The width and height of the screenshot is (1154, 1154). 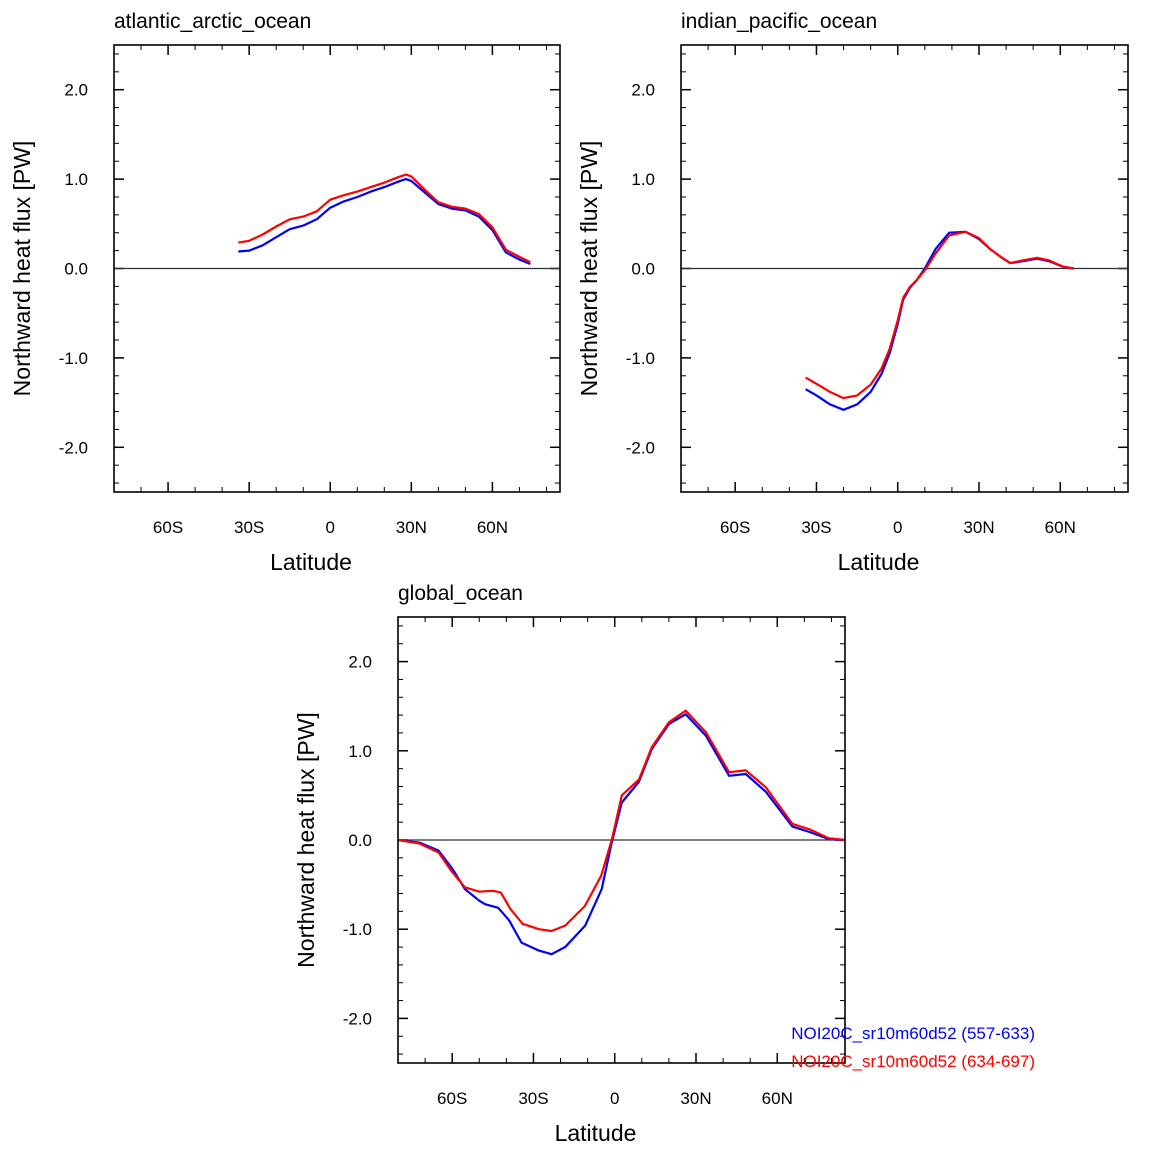 What do you see at coordinates (779, 21) in the screenshot?
I see `panel-title: indian_pacific_ocean` at bounding box center [779, 21].